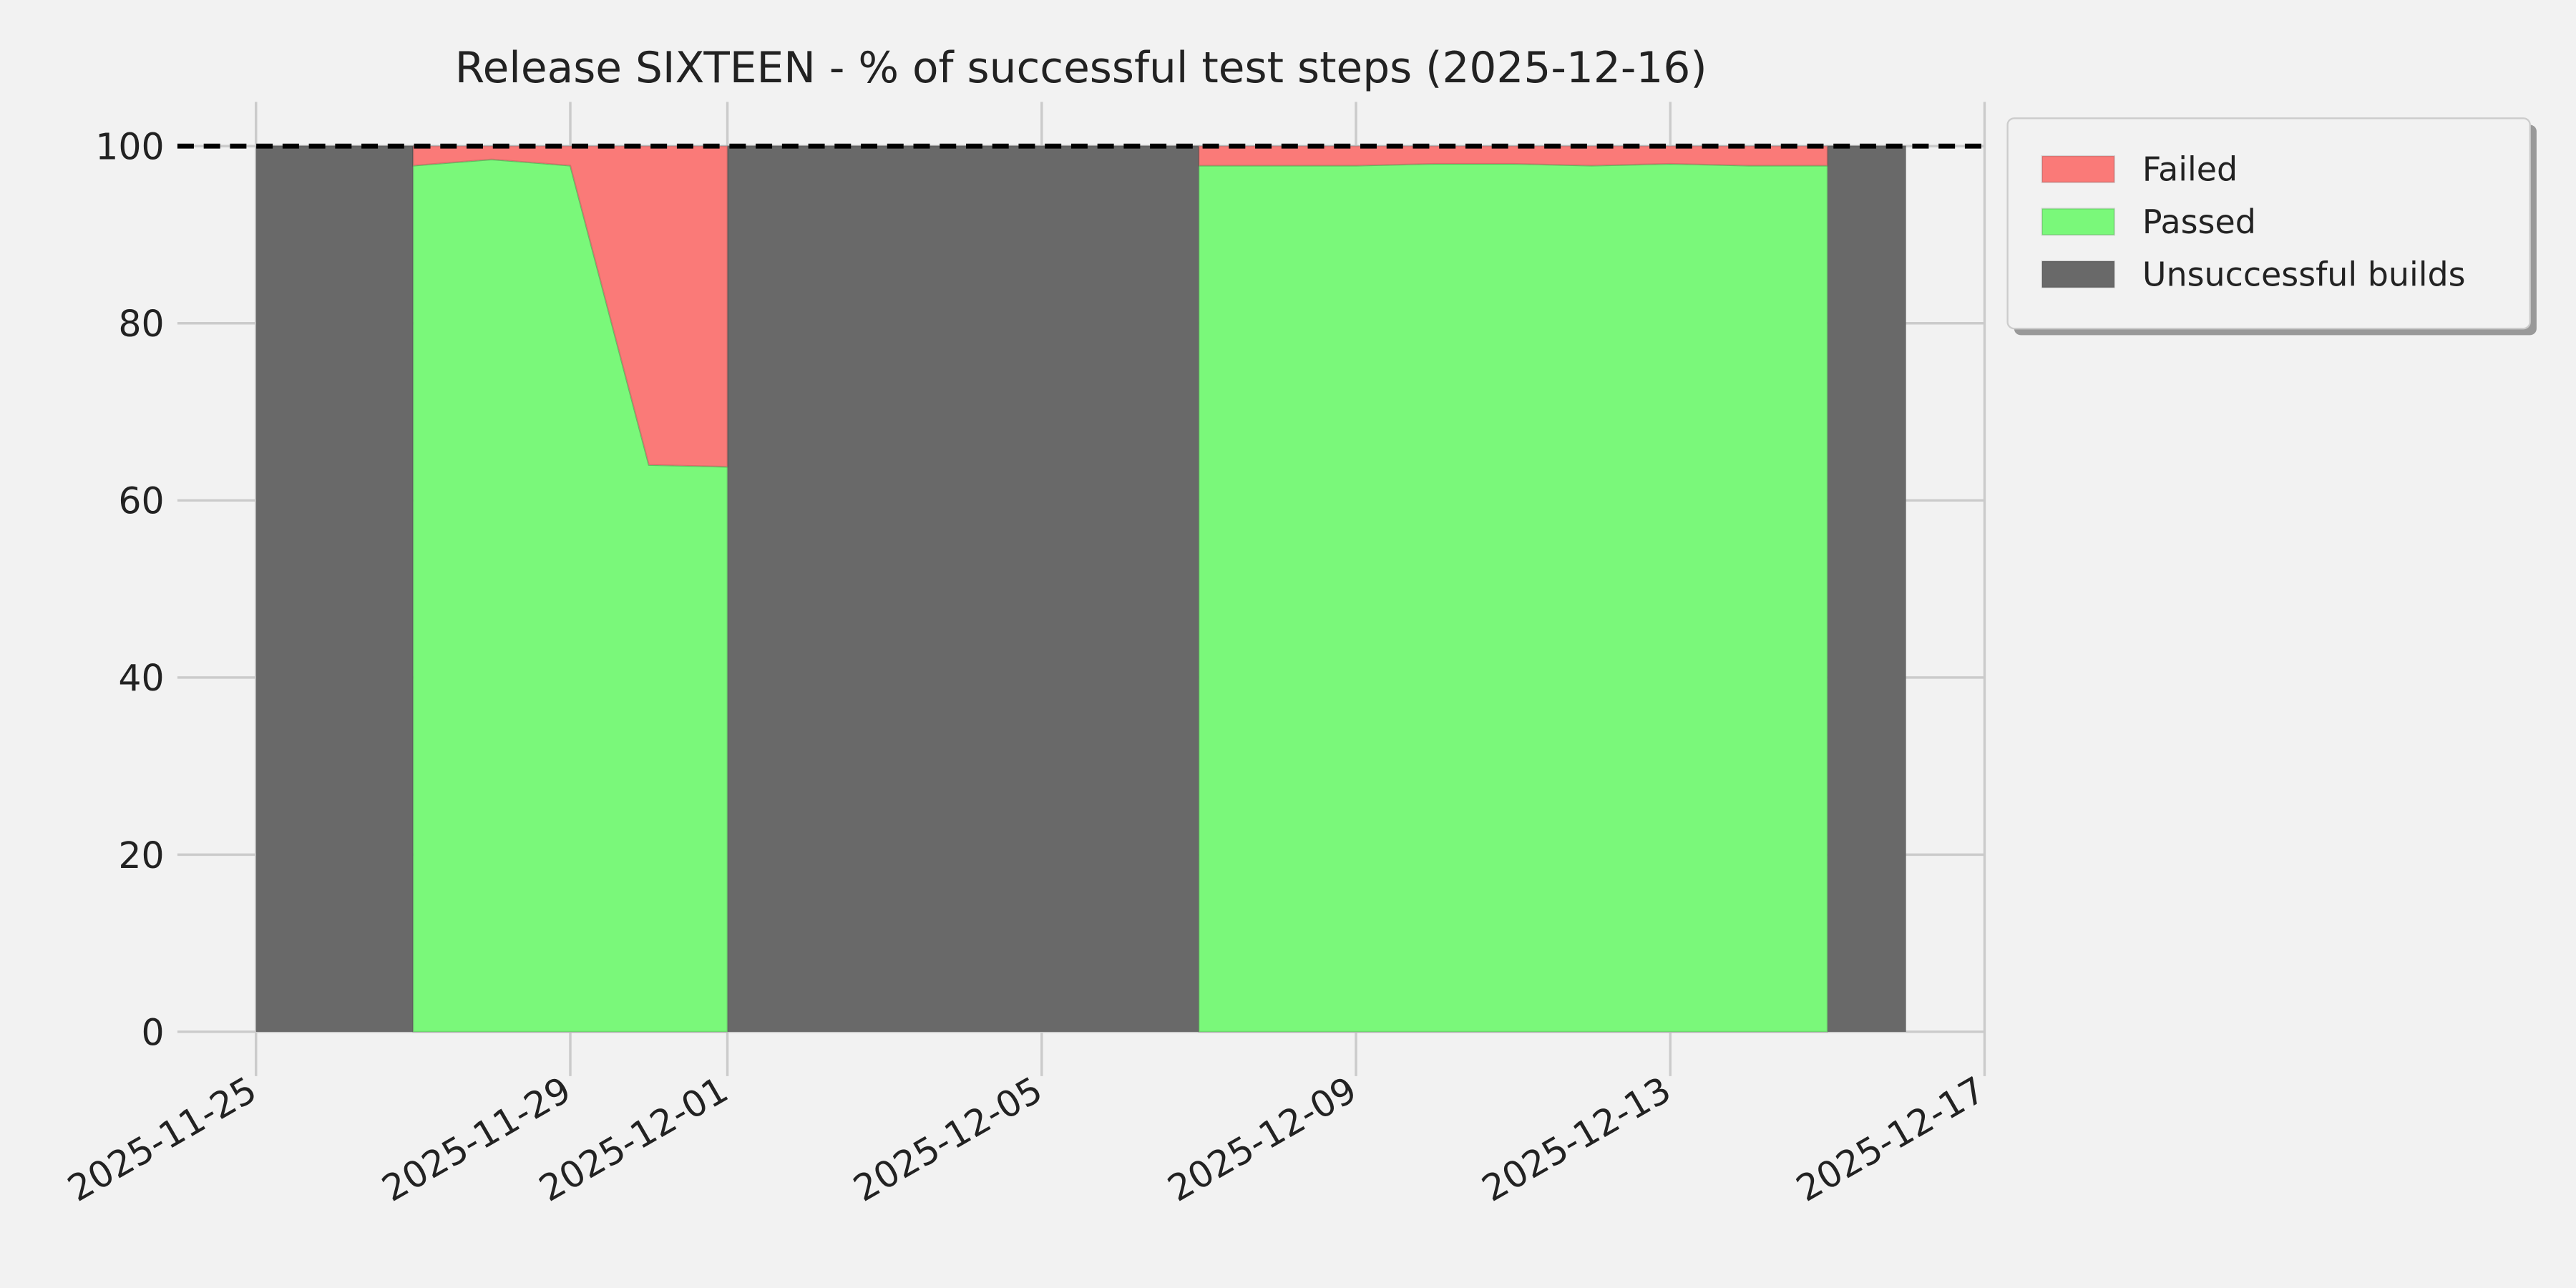 This screenshot has height=1288, width=2576. What do you see at coordinates (141, 678) in the screenshot?
I see `y-tick-label: 40` at bounding box center [141, 678].